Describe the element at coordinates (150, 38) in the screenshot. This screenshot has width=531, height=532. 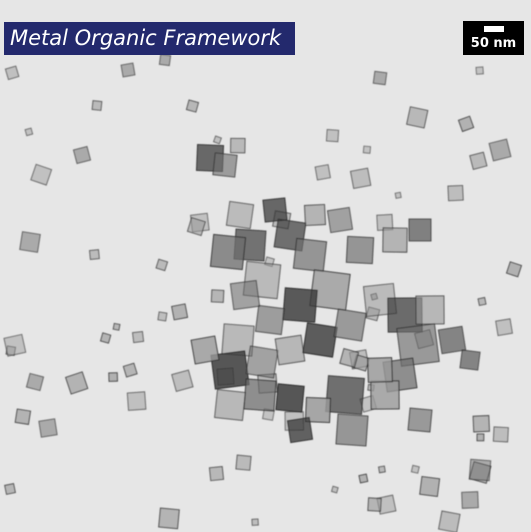
I see `image-title: Metal Organic Framework` at that location.